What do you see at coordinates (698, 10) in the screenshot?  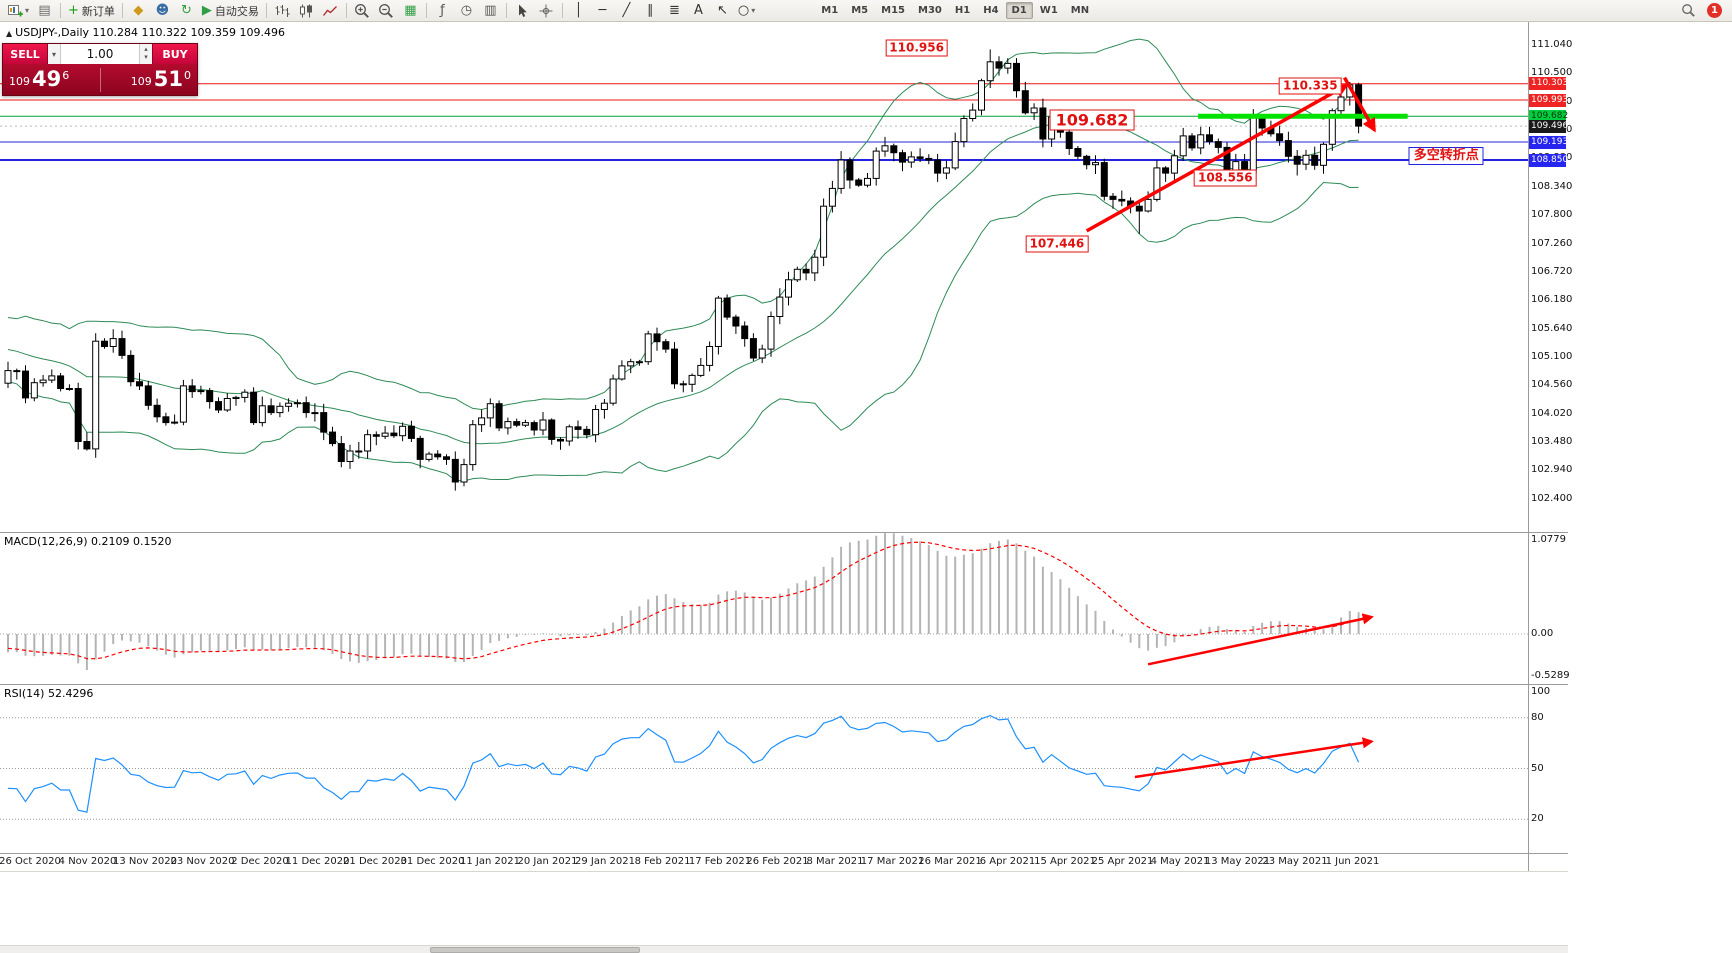 I see `text-label-icon: A` at bounding box center [698, 10].